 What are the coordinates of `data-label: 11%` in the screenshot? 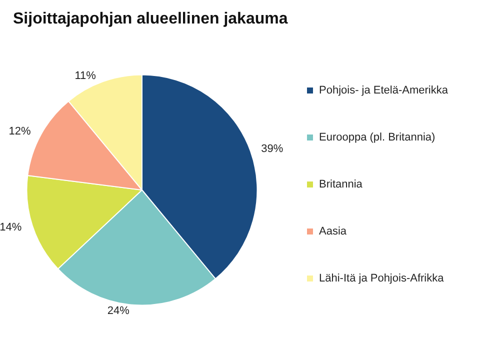 It's located at (85, 76).